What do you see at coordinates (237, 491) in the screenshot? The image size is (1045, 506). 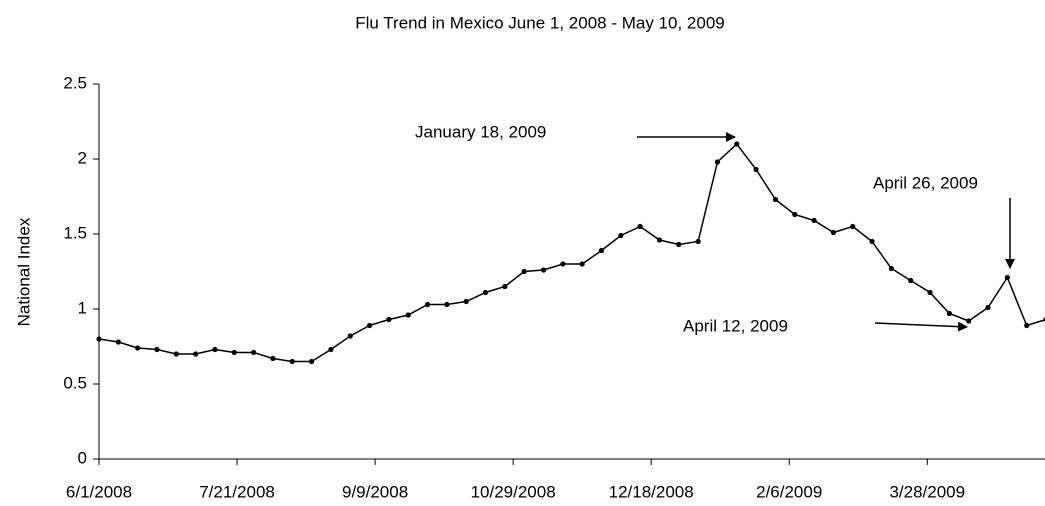 I see `x-tick-label: 7/21/2008` at bounding box center [237, 491].